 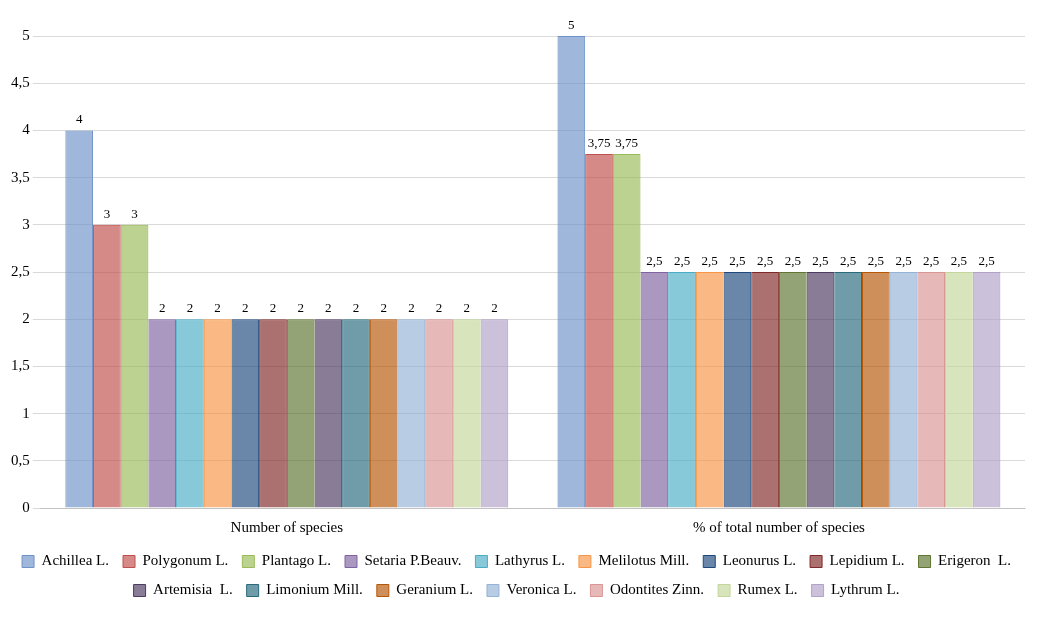 I want to click on legend-label: Rumex L., so click(x=767, y=589).